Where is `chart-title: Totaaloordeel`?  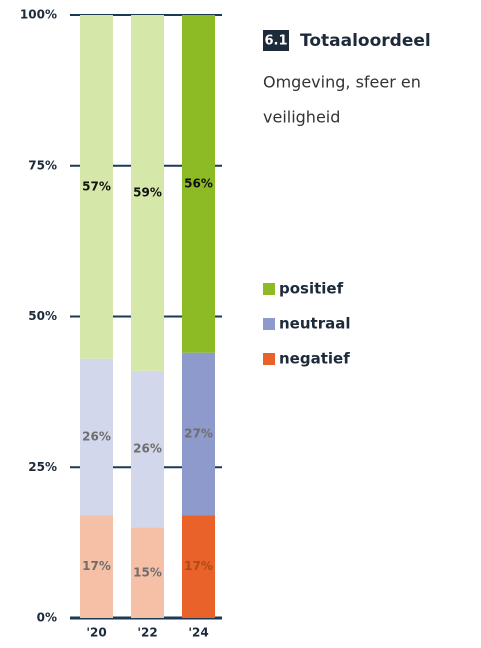
chart-title: Totaaloordeel is located at coordinates (365, 41).